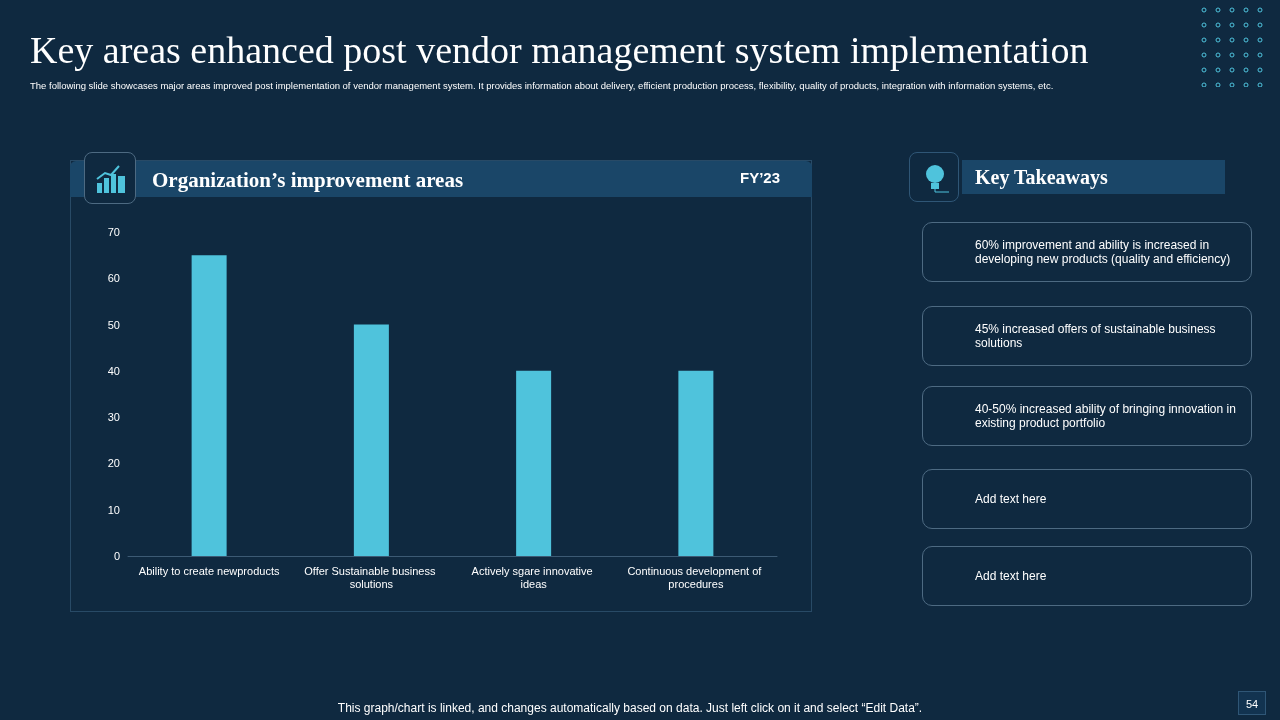 This screenshot has width=1280, height=720. What do you see at coordinates (371, 577) in the screenshot?
I see `x-tick-label: Offer Sustainable business solutions` at bounding box center [371, 577].